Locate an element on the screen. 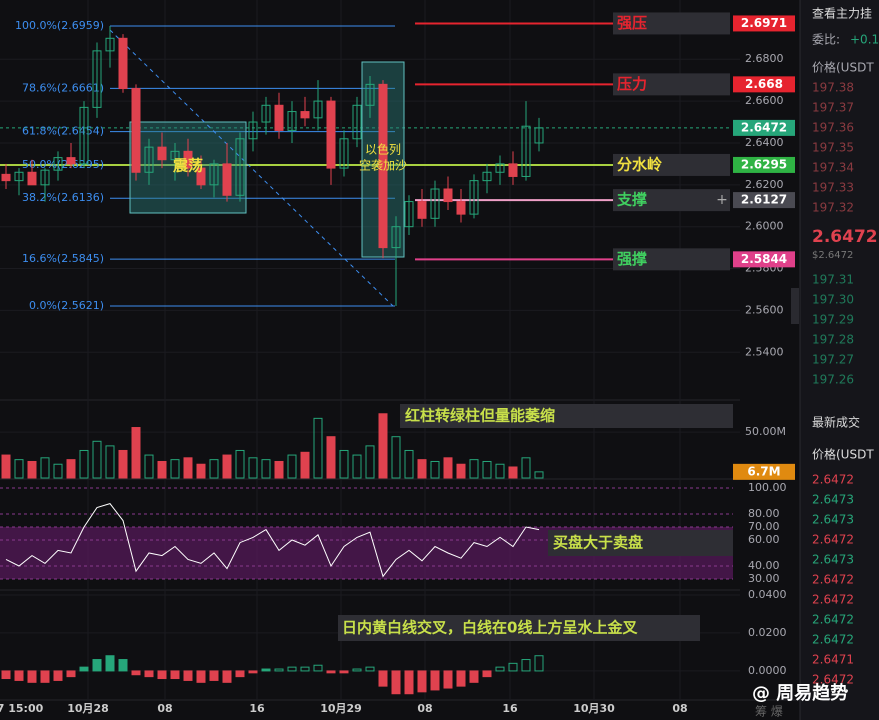  price-tag-label: 2.668 is located at coordinates (764, 84).